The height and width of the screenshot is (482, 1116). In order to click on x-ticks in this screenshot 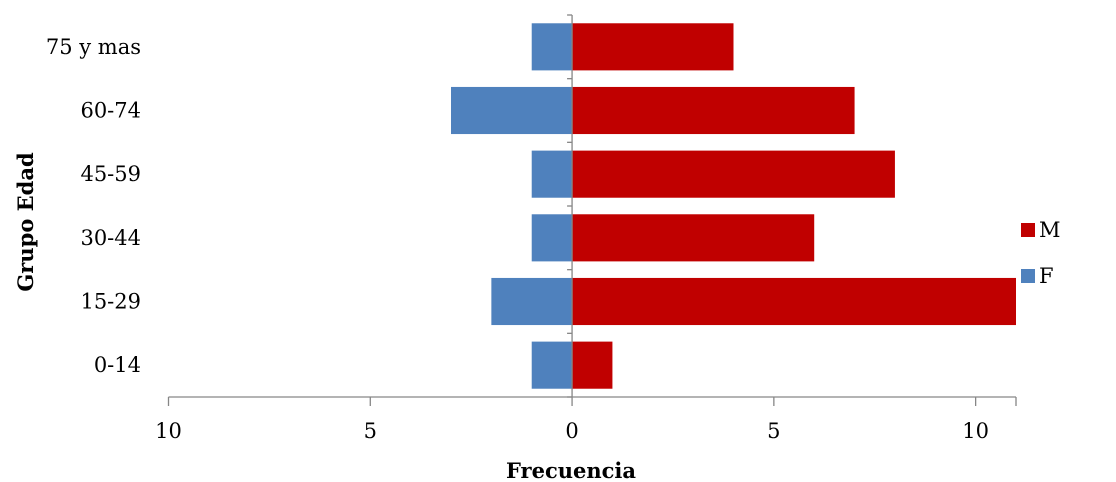, I will do `click(592, 401)`.